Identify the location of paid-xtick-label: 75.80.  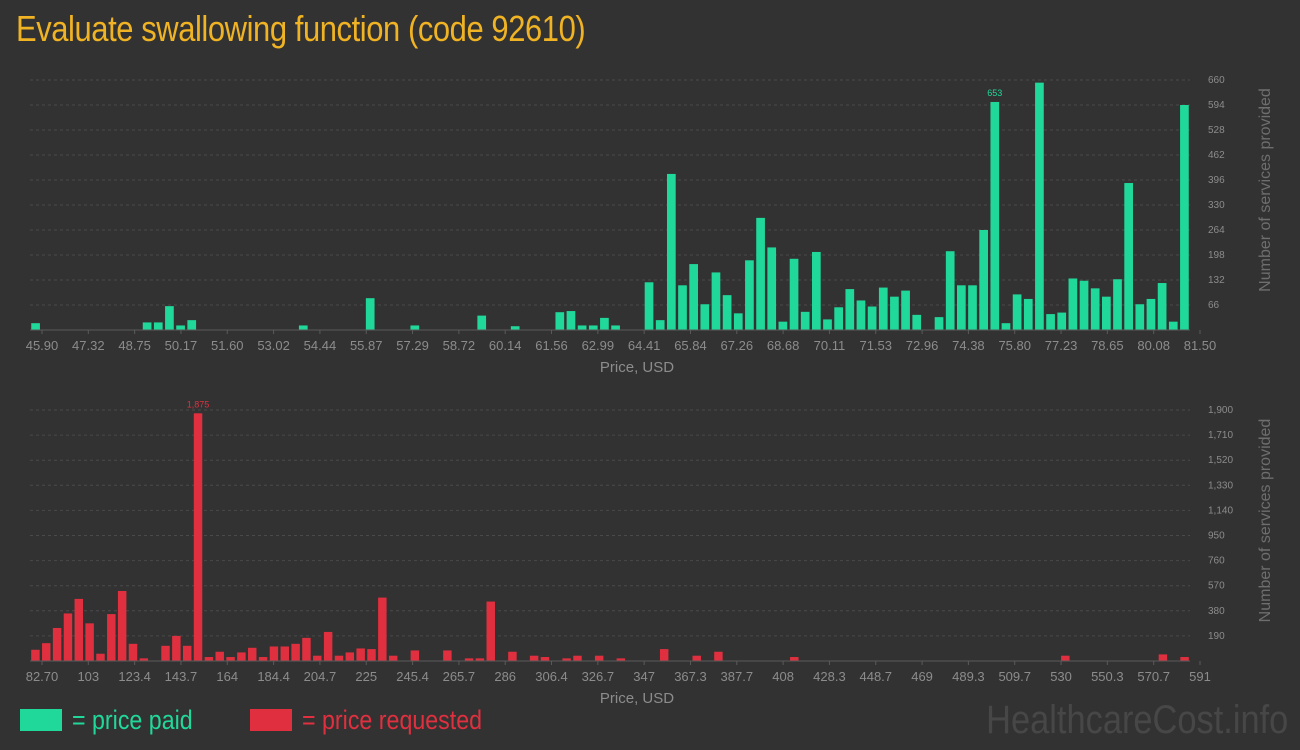
(1014, 345).